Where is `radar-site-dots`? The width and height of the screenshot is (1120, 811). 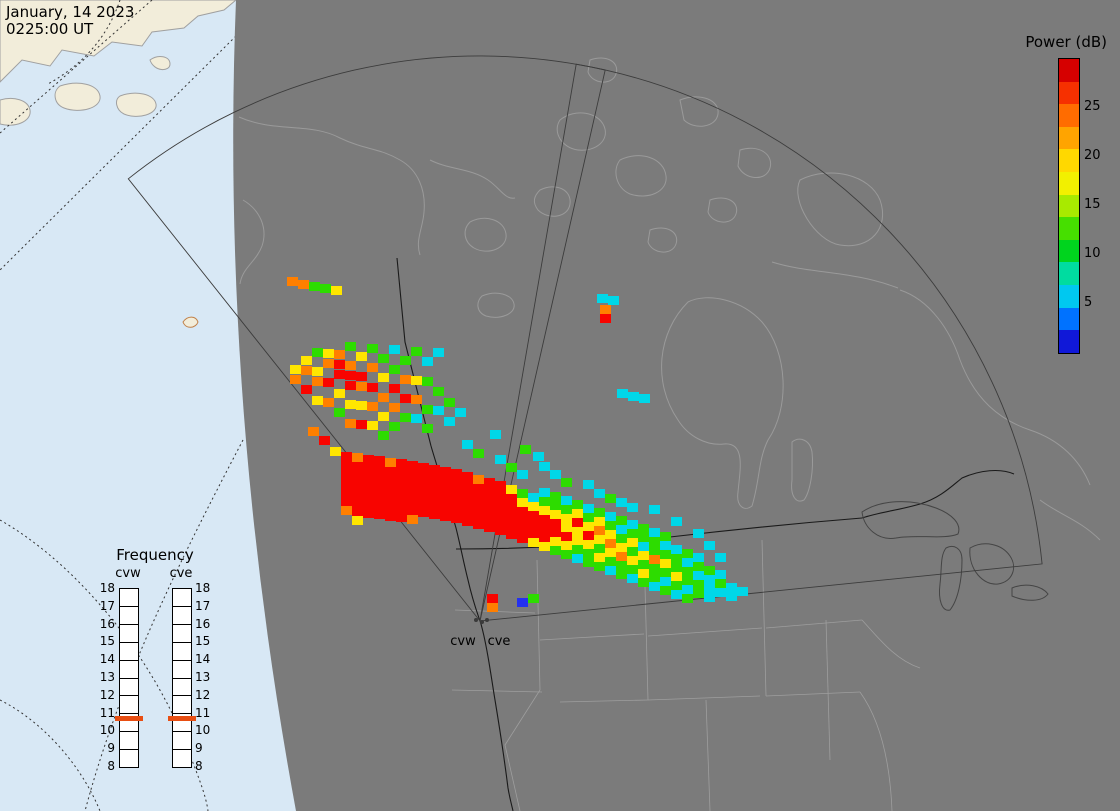
radar-site-dots is located at coordinates (481, 621).